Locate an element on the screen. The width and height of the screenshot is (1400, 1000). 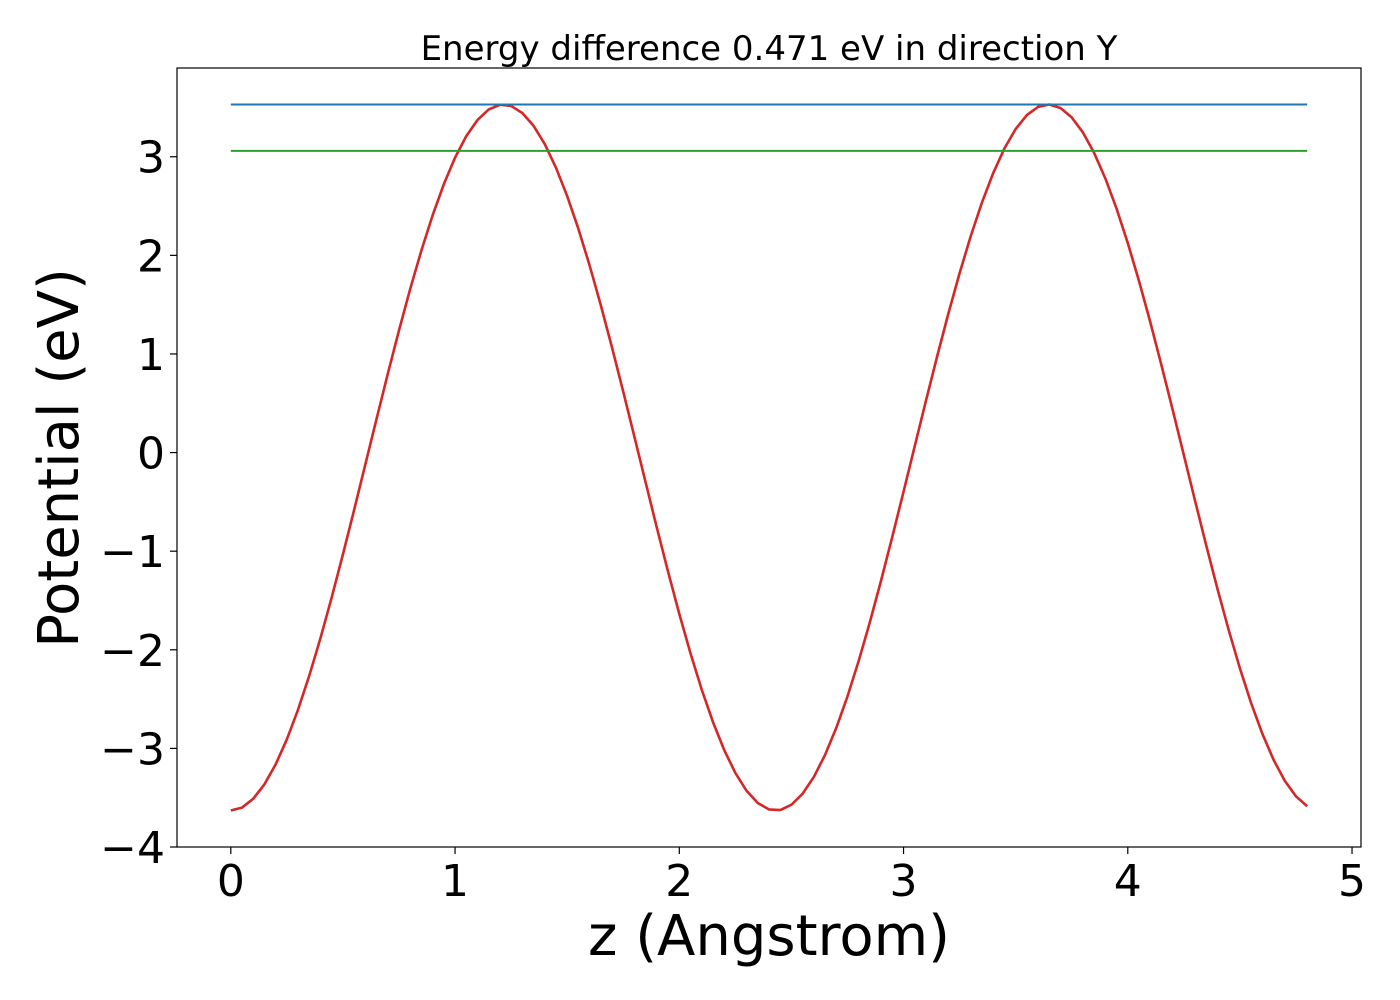
y-tick-label: −4 is located at coordinates (132, 848).